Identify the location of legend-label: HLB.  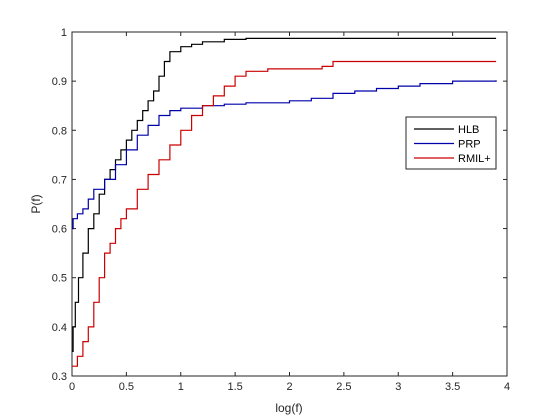
(468, 130).